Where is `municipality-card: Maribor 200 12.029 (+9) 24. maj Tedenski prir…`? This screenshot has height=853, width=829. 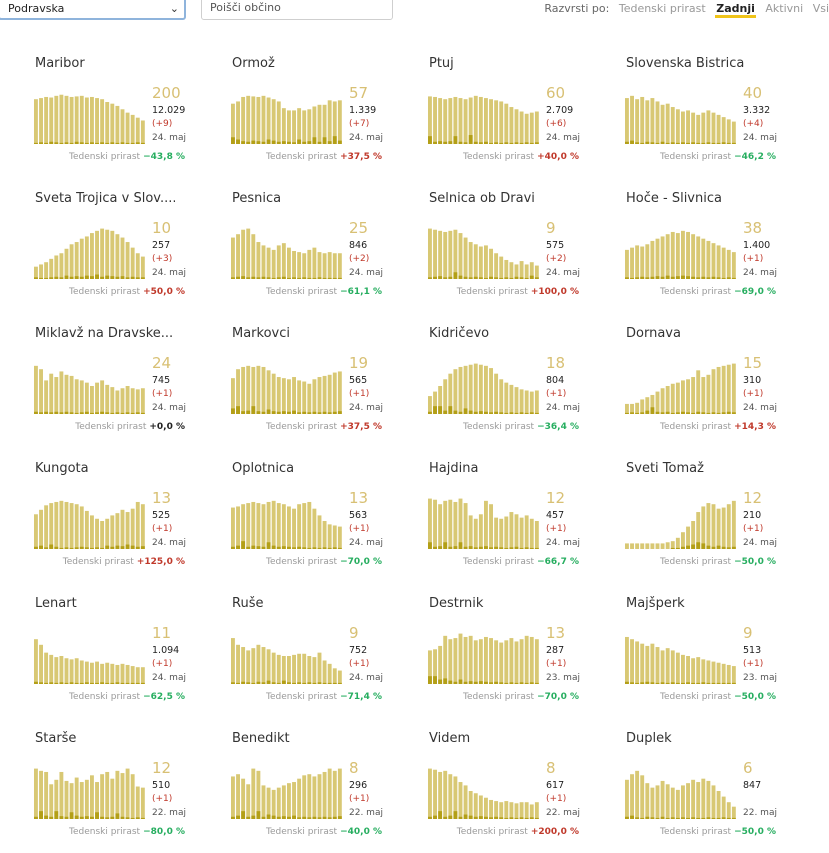 municipality-card: Maribor 200 12.029 (+9) 24. maj Tedenski prir… is located at coordinates (100, 113).